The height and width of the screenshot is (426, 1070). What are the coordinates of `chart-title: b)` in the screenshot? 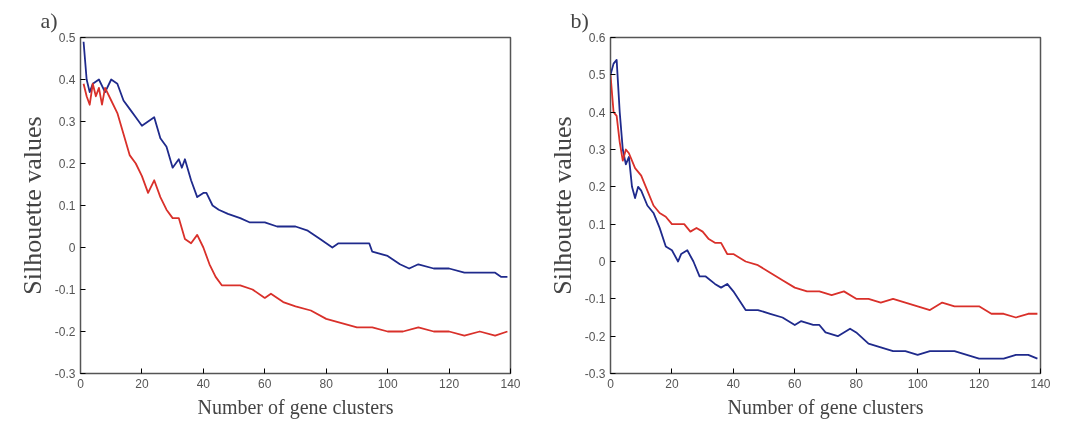 It's located at (579, 20).